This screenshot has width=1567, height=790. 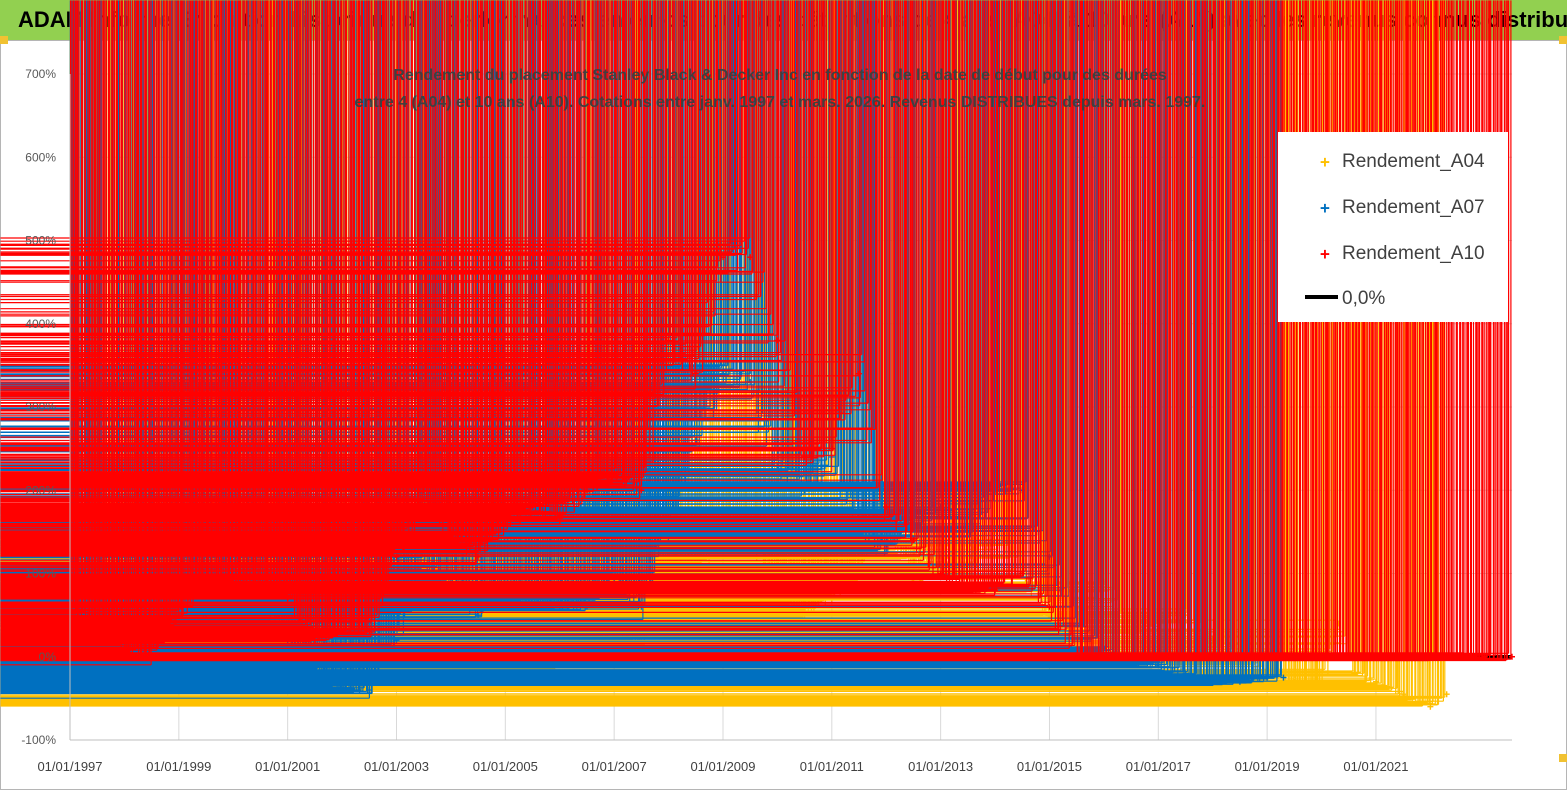 I want to click on y-tick-label: 200%, so click(x=40, y=490).